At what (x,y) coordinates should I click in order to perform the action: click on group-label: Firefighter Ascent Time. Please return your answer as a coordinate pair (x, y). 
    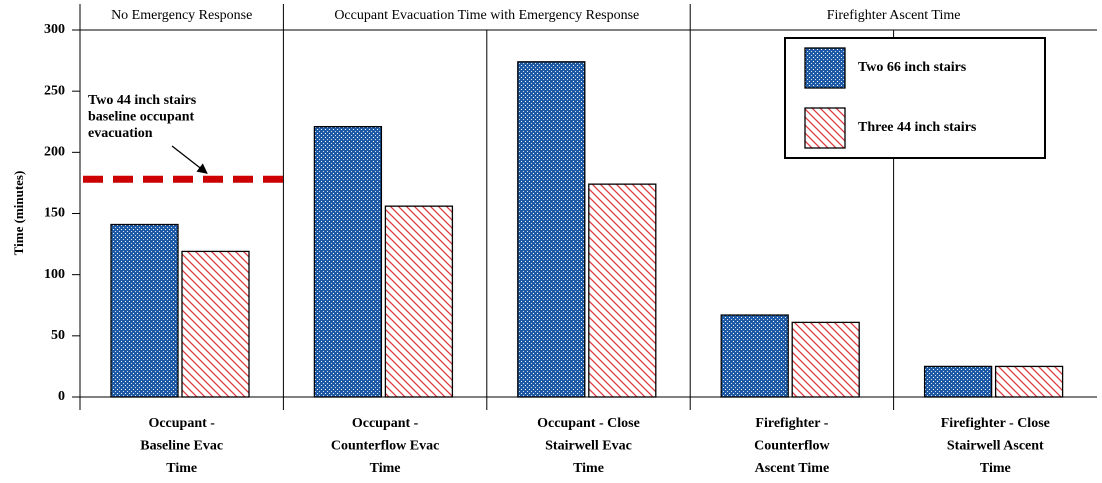
    Looking at the image, I should click on (894, 15).